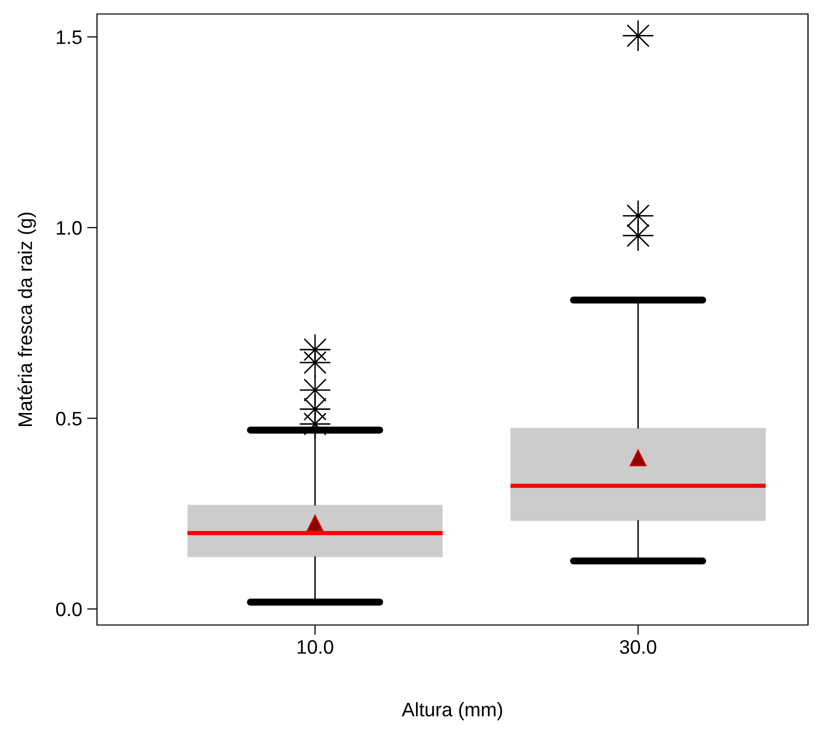 This screenshot has width=817, height=742. What do you see at coordinates (452, 711) in the screenshot?
I see `x-axis-title: Altura (mm)` at bounding box center [452, 711].